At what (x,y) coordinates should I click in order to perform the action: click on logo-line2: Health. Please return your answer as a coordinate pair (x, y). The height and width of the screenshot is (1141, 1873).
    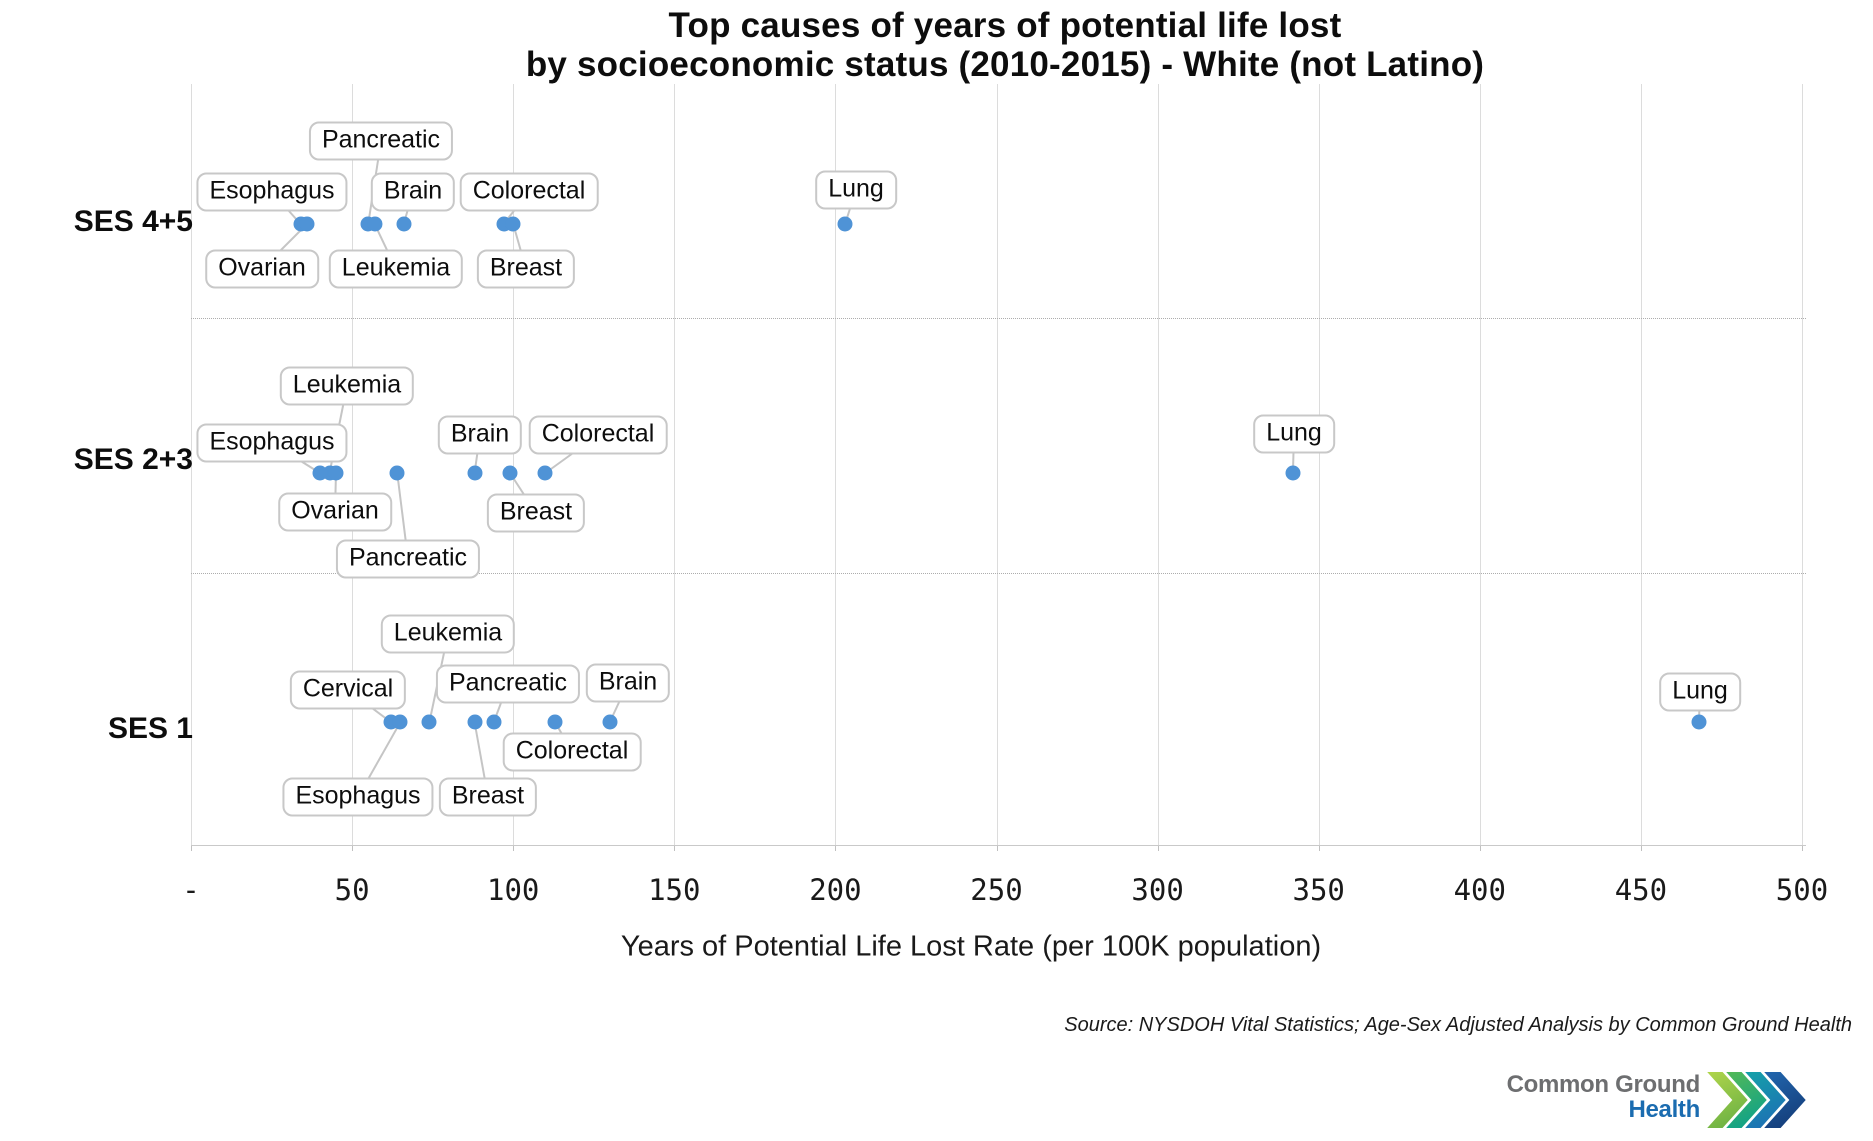
    Looking at the image, I should click on (1664, 1109).